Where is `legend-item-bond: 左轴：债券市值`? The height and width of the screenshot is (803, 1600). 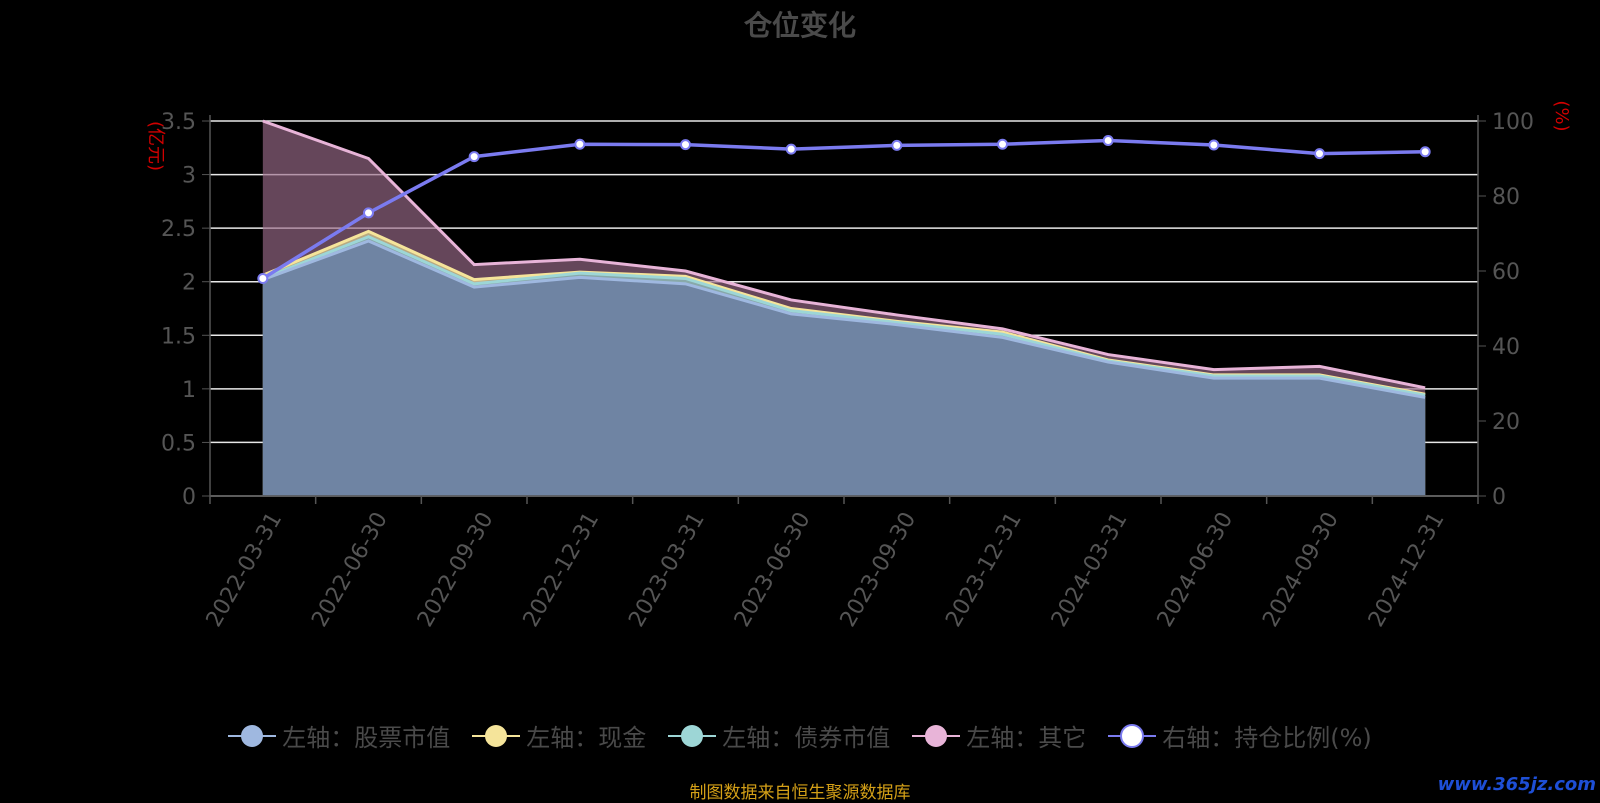
legend-item-bond: 左轴：债券市值 is located at coordinates (779, 735).